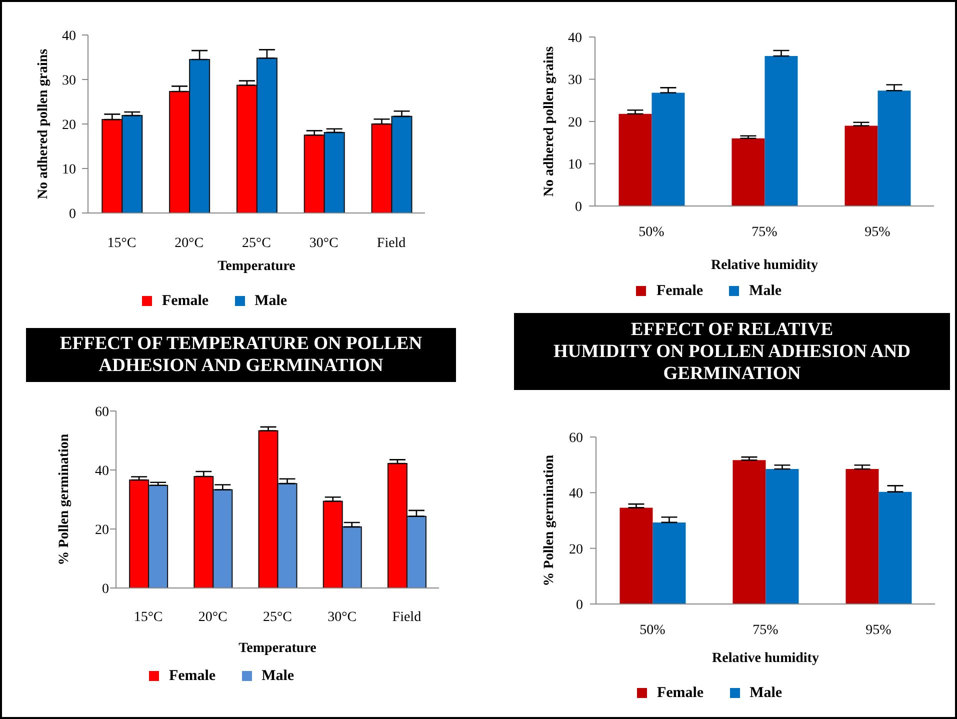 Image resolution: width=957 pixels, height=719 pixels. I want to click on chart-title: EFFECT OF RELATIVE HUMIDITY ON POLLEN ADHESION AND GERMINATION, so click(732, 351).